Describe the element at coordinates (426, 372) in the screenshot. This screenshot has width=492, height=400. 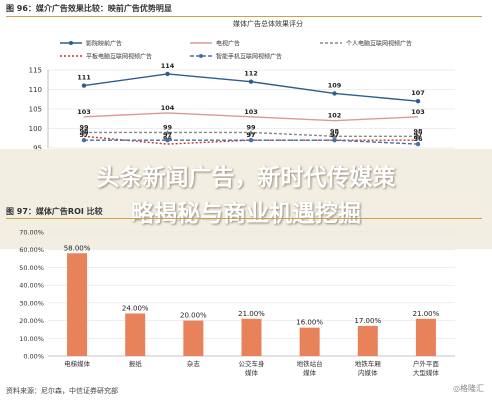
I see `category-label: 大型媒体` at that location.